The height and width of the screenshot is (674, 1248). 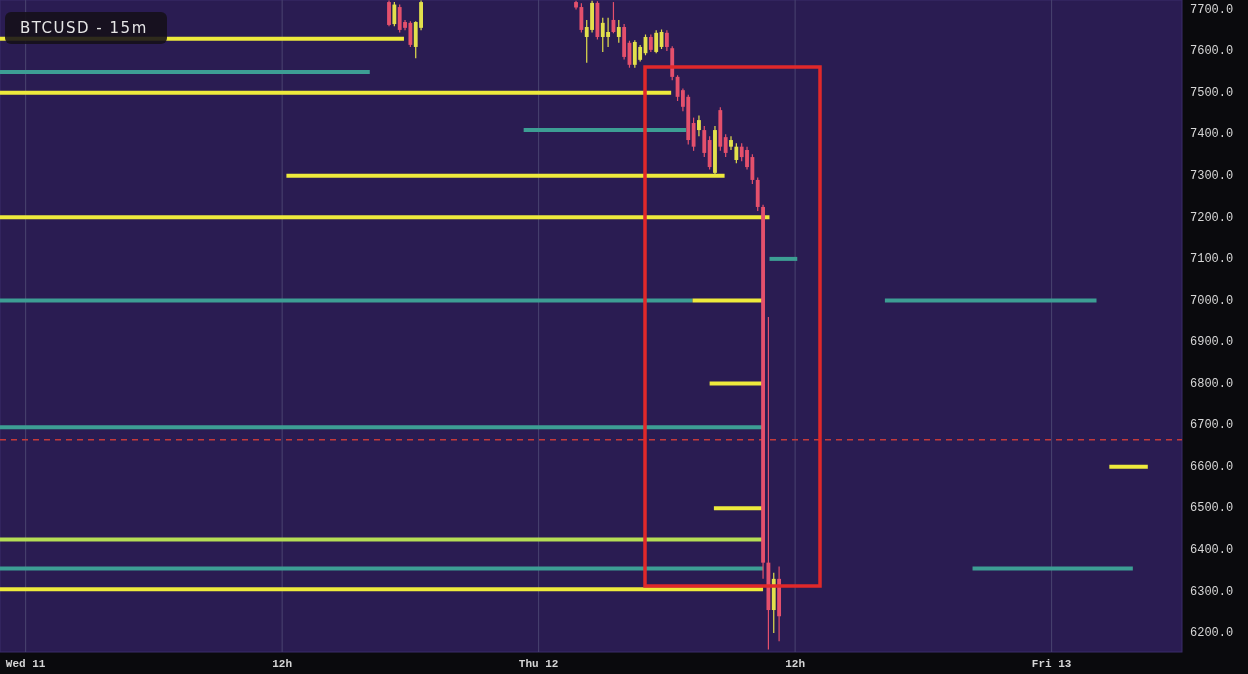 I want to click on y-tick-label: 6200.0, so click(x=1212, y=633).